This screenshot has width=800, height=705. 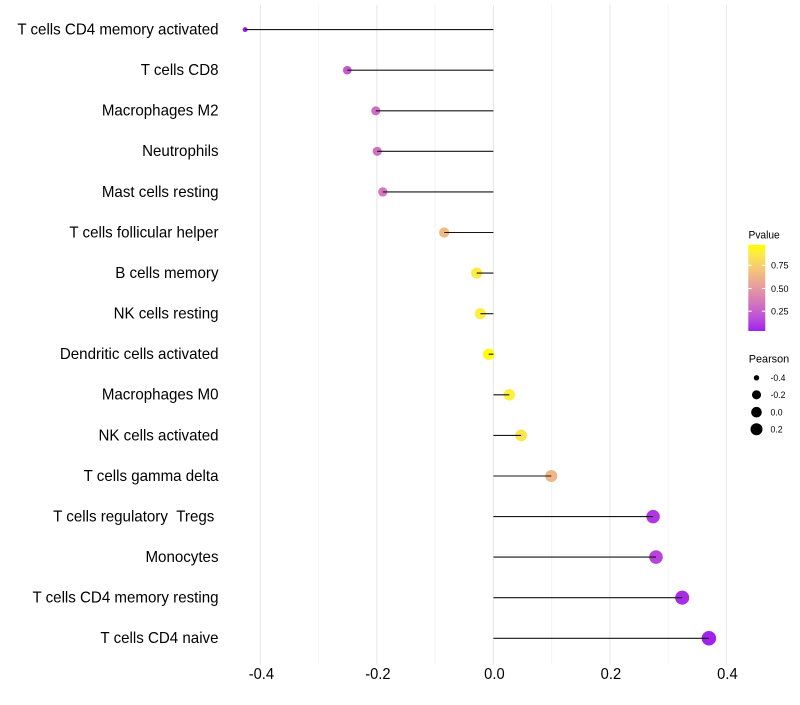 What do you see at coordinates (159, 638) in the screenshot?
I see `svg-text: T cells CD4 naive` at bounding box center [159, 638].